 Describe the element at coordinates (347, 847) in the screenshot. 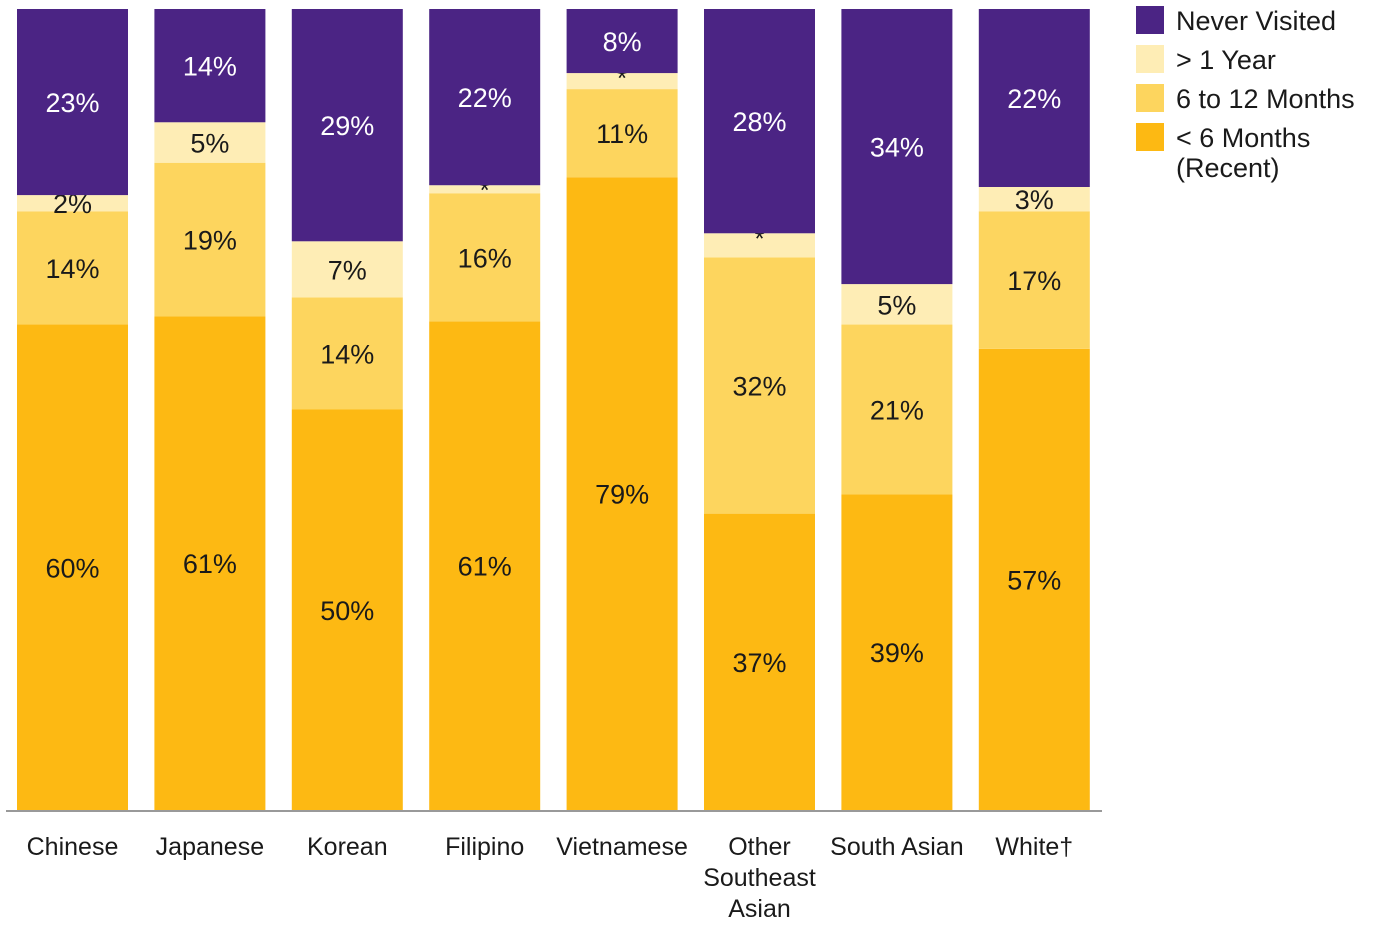

I see `category-label: Korean` at that location.